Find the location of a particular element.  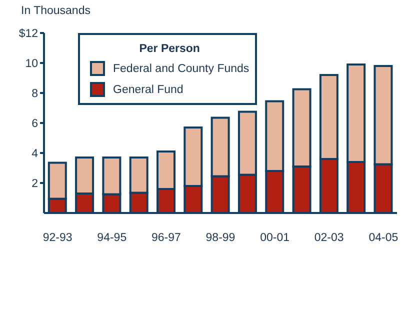

x-tick-label: 04-05 is located at coordinates (383, 238).